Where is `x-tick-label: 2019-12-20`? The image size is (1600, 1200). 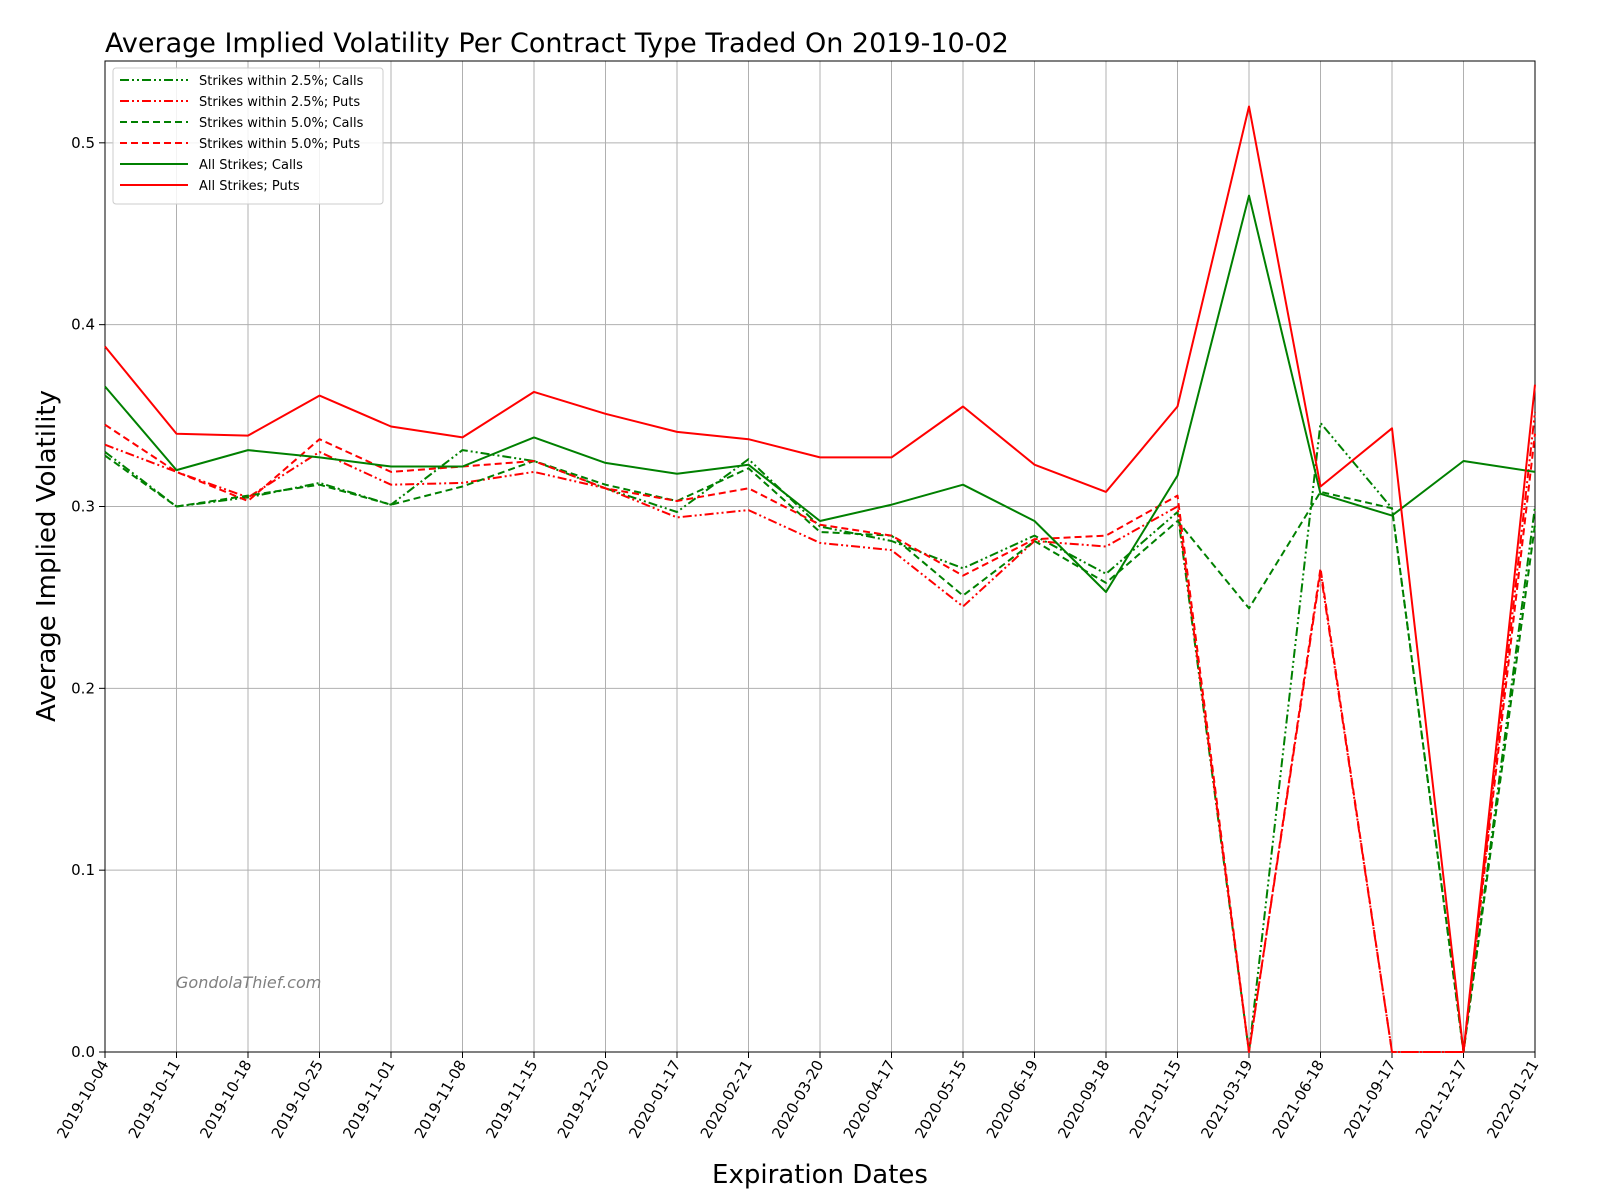 x-tick-label: 2019-12-20 is located at coordinates (583, 1099).